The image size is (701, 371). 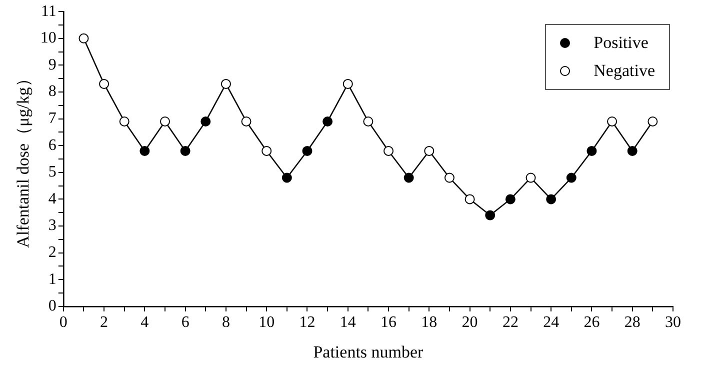 What do you see at coordinates (104, 323) in the screenshot?
I see `x-tick-label: 2` at bounding box center [104, 323].